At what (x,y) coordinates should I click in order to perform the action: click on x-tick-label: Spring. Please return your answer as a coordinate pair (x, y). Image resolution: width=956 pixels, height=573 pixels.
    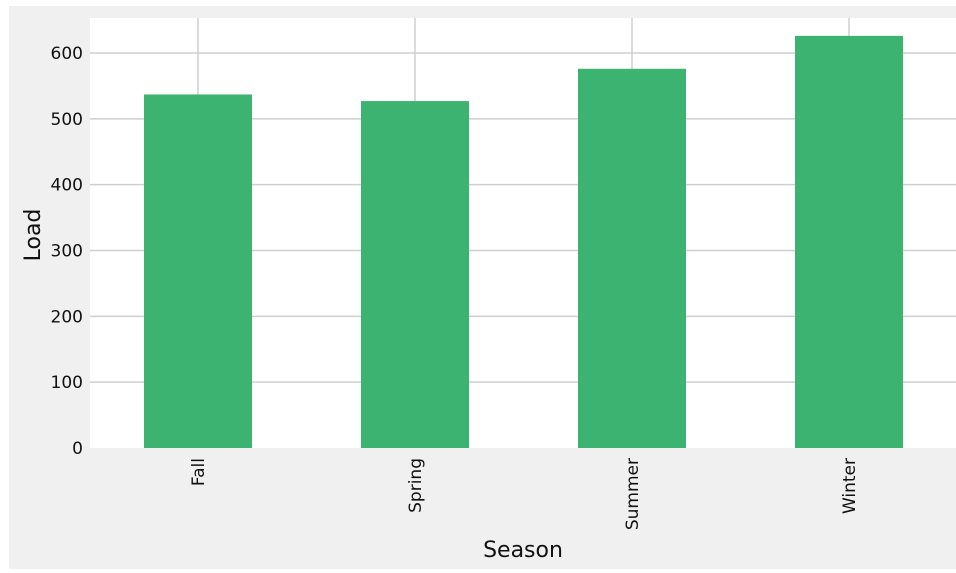
    Looking at the image, I should click on (416, 485).